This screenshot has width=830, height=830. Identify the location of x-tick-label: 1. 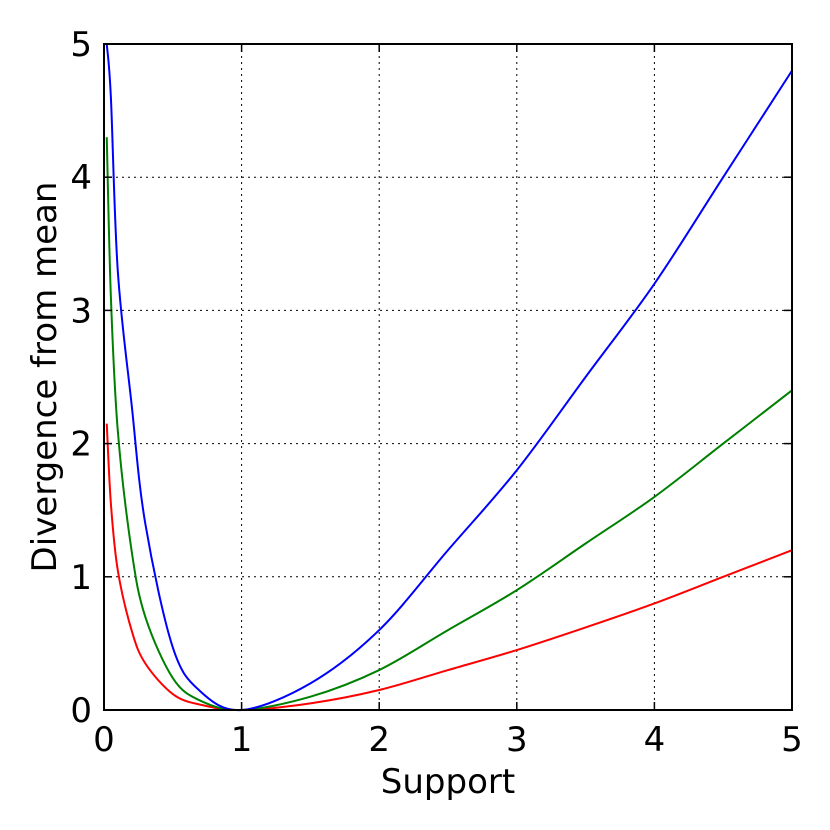
(242, 740).